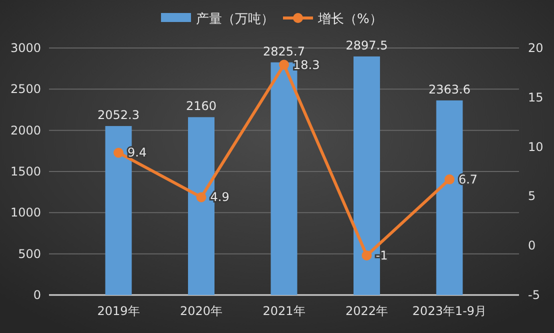 This screenshot has height=333, width=554. Describe the element at coordinates (201, 106) in the screenshot. I see `data-label: 2160` at that location.